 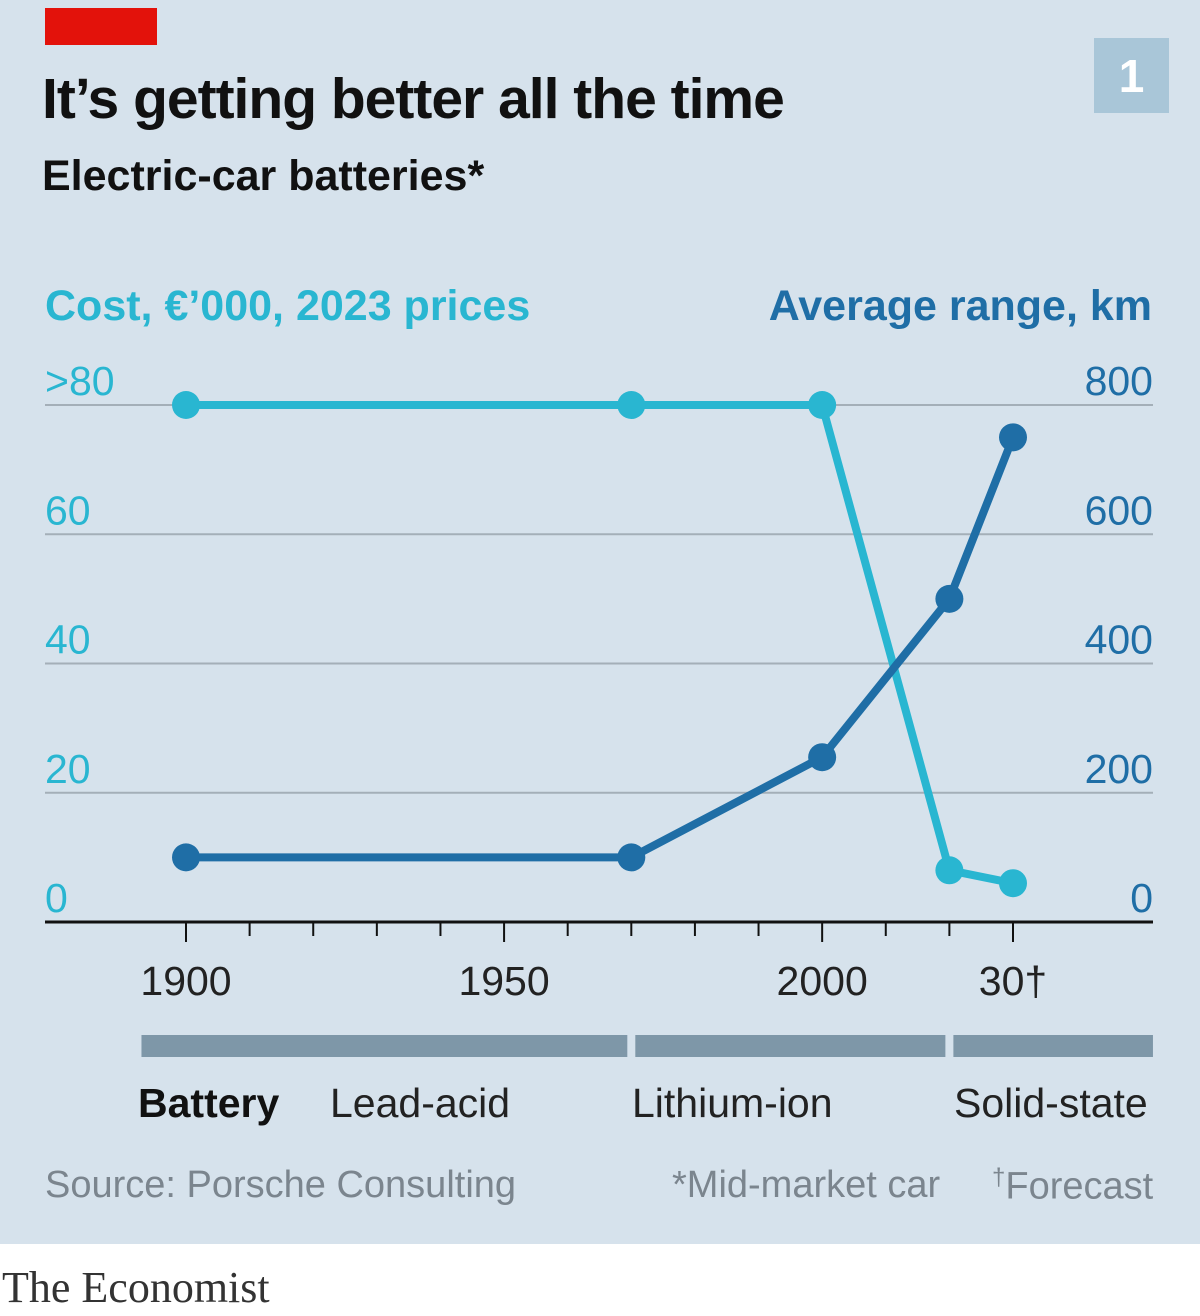 What do you see at coordinates (208, 1103) in the screenshot?
I see `era-row-title: Battery` at bounding box center [208, 1103].